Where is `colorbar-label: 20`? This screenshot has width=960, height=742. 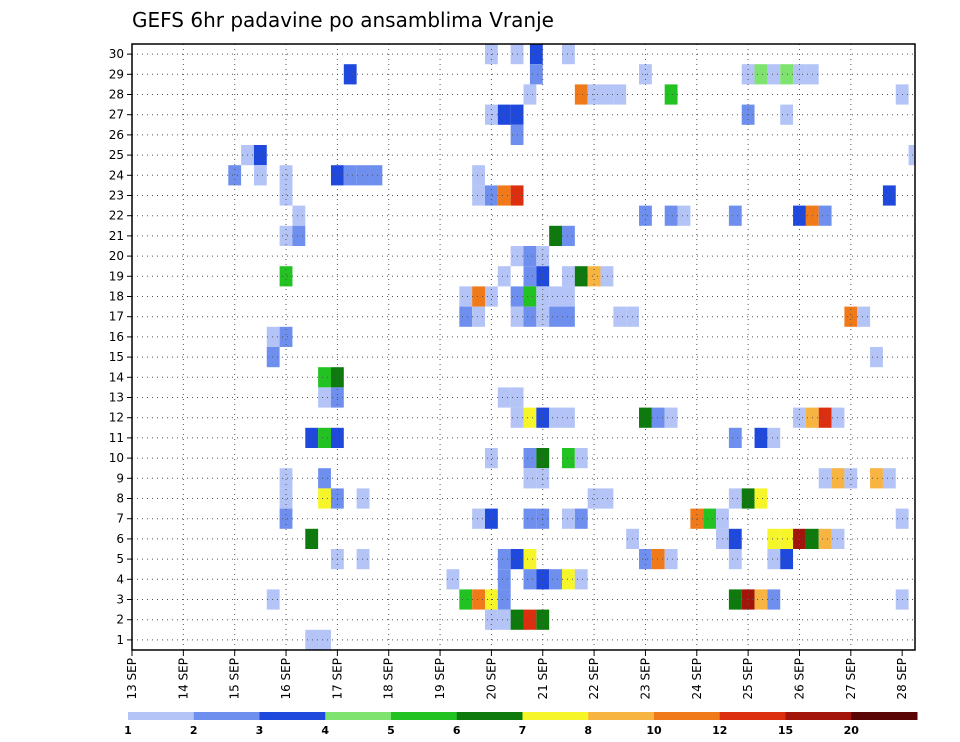 colorbar-label: 20 is located at coordinates (852, 730).